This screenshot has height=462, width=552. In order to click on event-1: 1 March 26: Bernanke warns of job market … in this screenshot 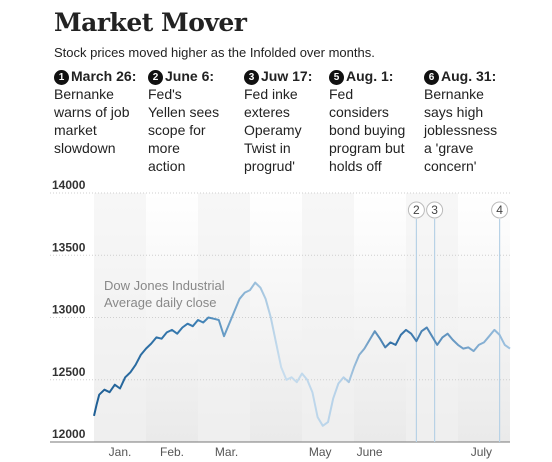, I will do `click(95, 112)`.